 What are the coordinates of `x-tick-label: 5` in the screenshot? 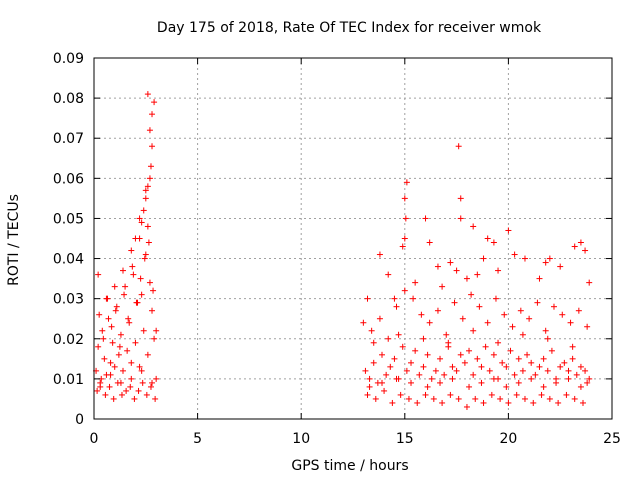 It's located at (197, 439).